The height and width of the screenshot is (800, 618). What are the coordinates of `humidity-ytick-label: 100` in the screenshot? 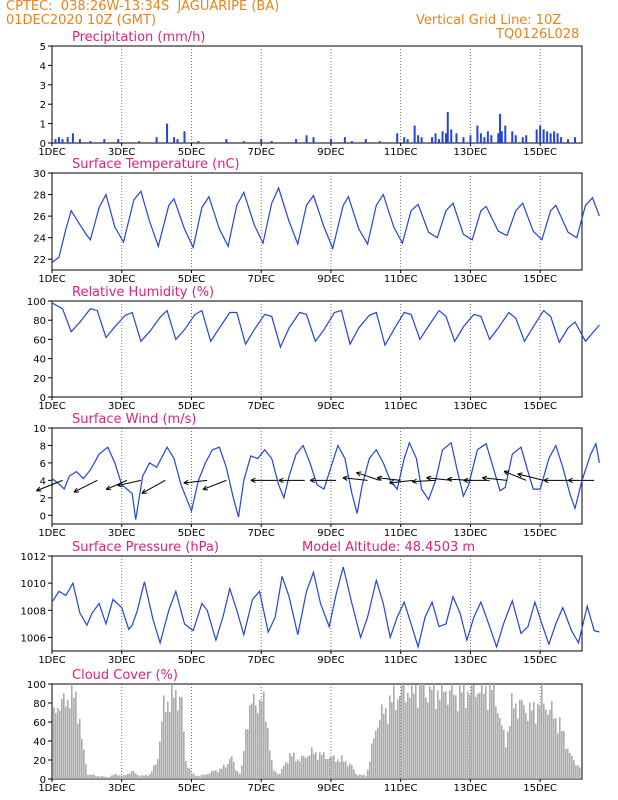 It's located at (36, 302).